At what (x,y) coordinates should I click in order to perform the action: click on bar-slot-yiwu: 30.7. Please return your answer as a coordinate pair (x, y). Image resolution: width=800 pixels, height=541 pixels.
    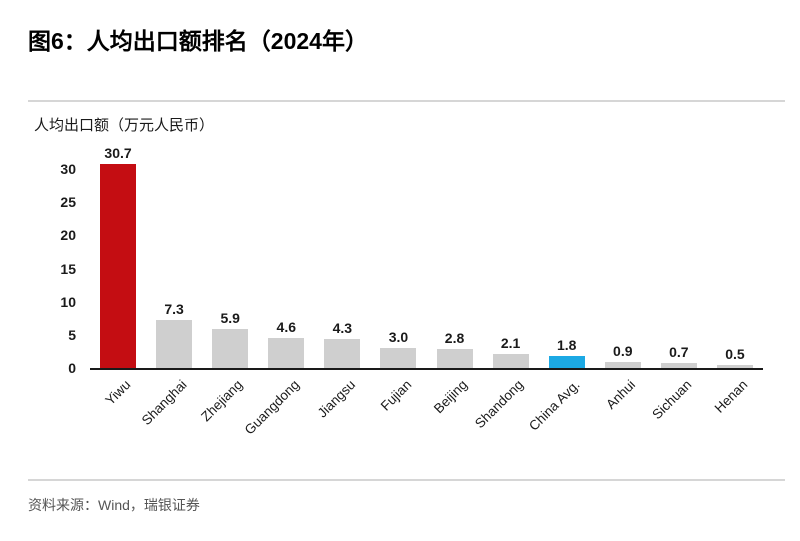
    Looking at the image, I should click on (118, 256).